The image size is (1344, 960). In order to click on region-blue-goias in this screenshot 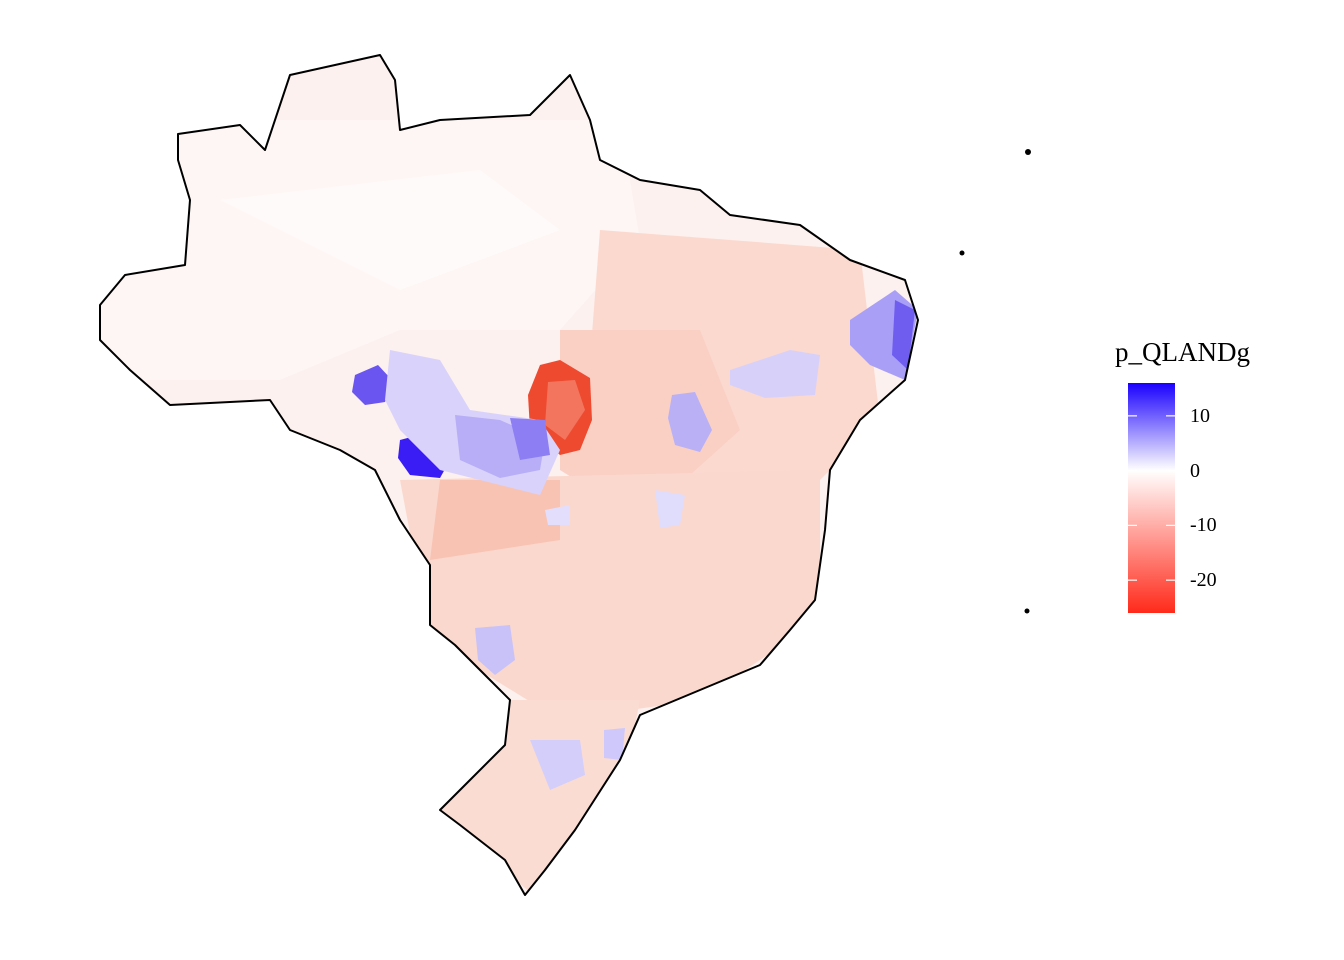, I will do `click(670, 509)`.